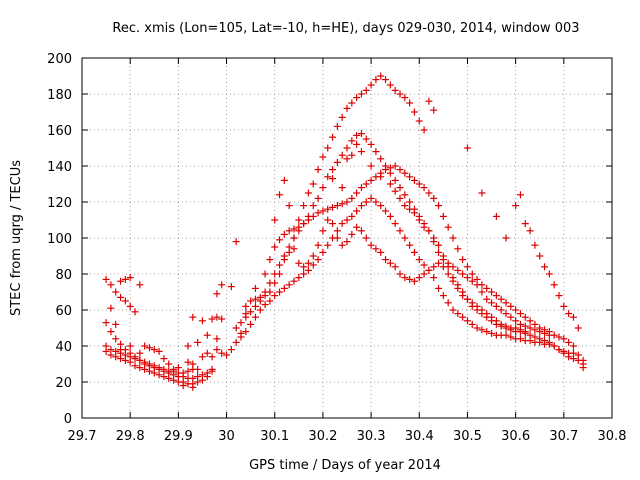  I want to click on y-tick-label: 180, so click(59, 95).